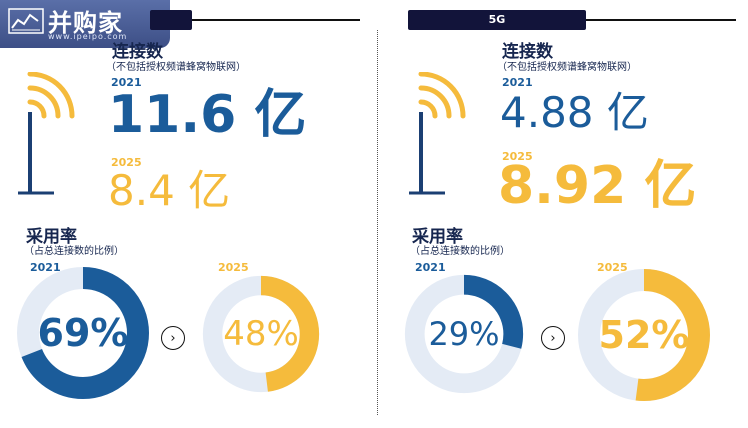  Describe the element at coordinates (661, 20) in the screenshot. I see `right-header-rule` at that location.